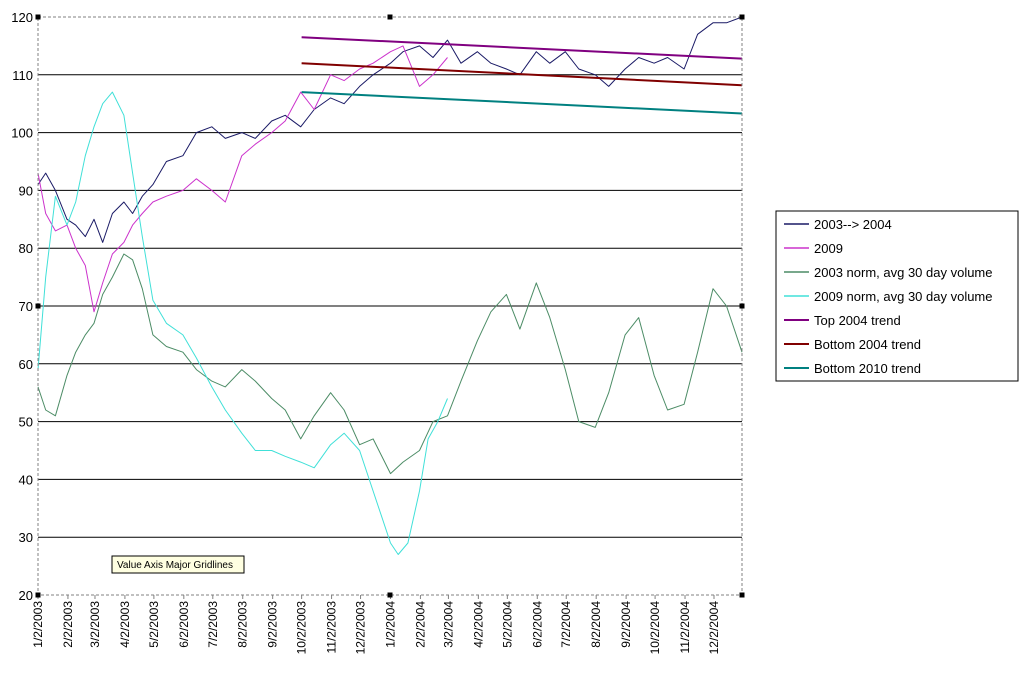  Describe the element at coordinates (26, 479) in the screenshot. I see `y-tick-label: 40` at that location.